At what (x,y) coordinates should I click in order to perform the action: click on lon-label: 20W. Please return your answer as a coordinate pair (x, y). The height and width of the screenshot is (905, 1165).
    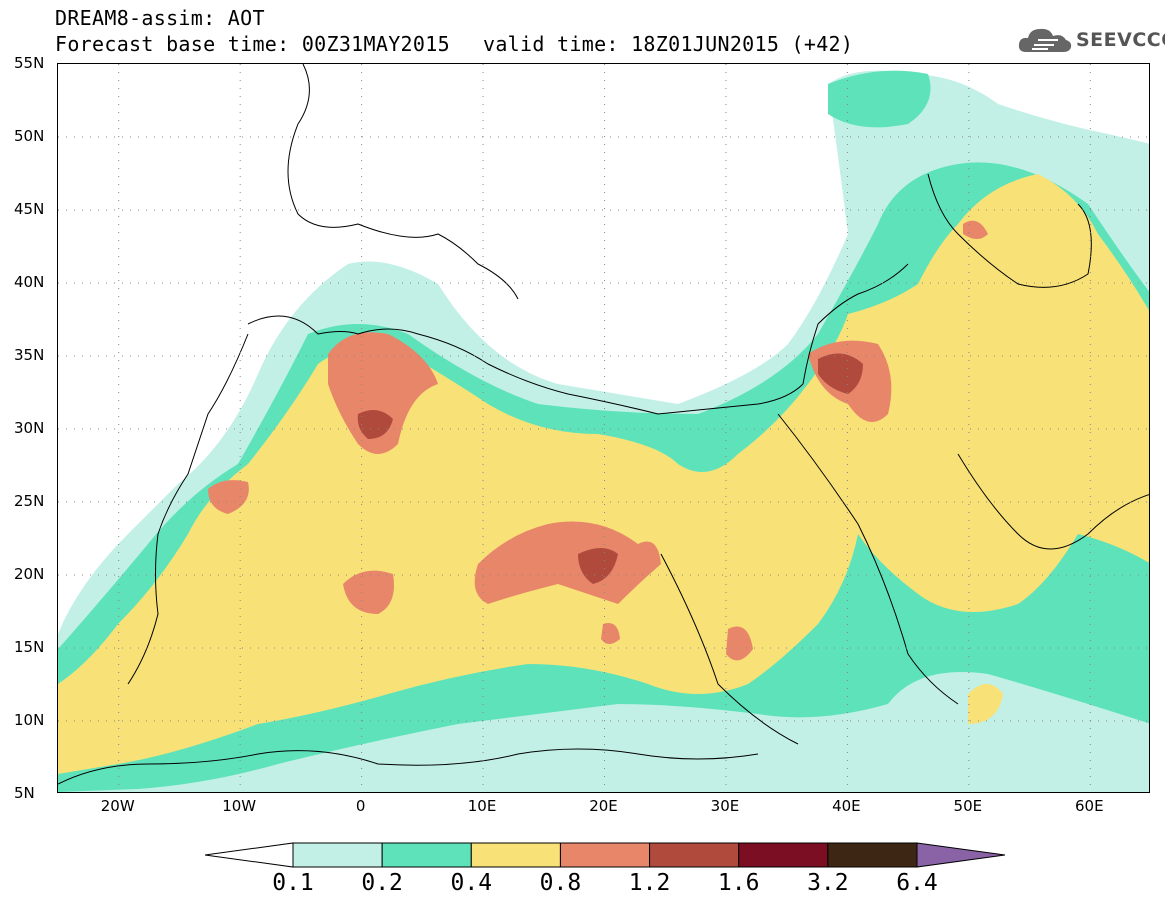
    Looking at the image, I should click on (117, 806).